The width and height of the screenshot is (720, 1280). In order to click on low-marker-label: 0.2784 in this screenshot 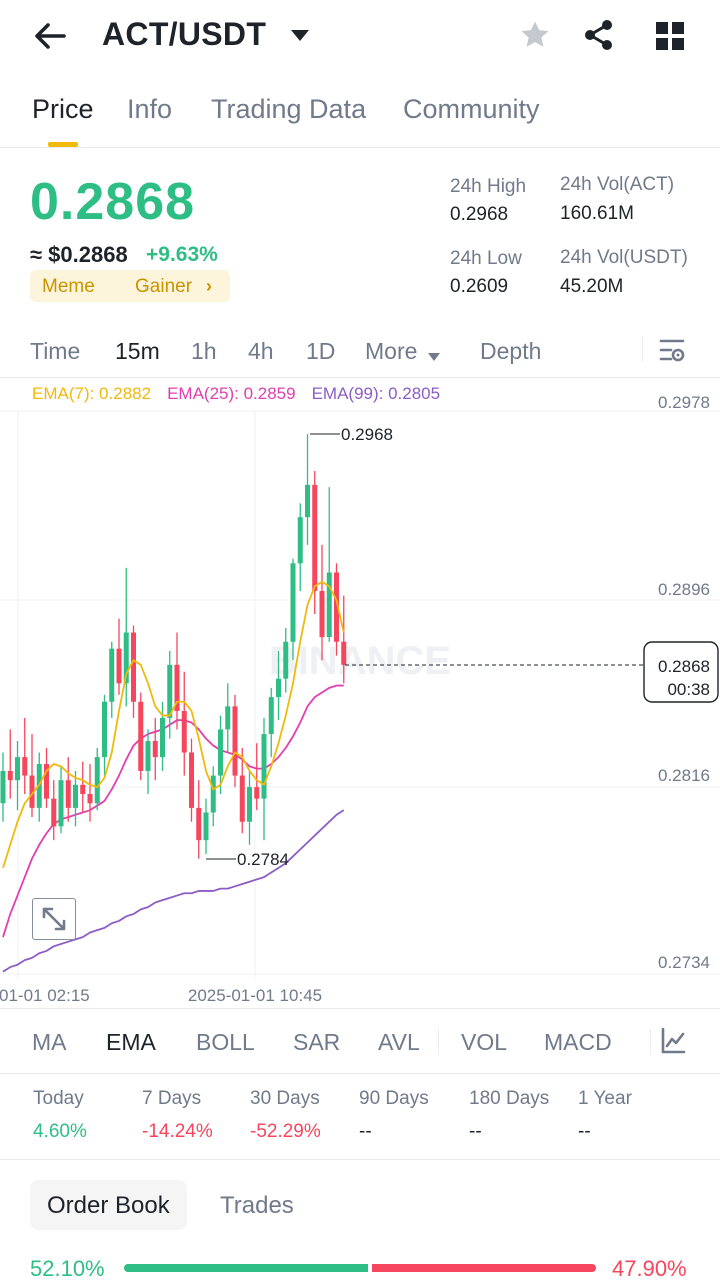, I will do `click(263, 859)`.